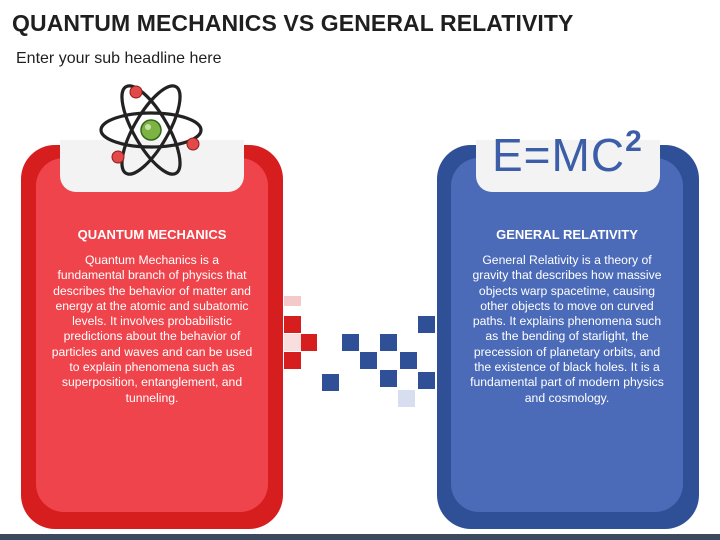 The height and width of the screenshot is (540, 720). What do you see at coordinates (360, 537) in the screenshot?
I see `bottom-bar` at bounding box center [360, 537].